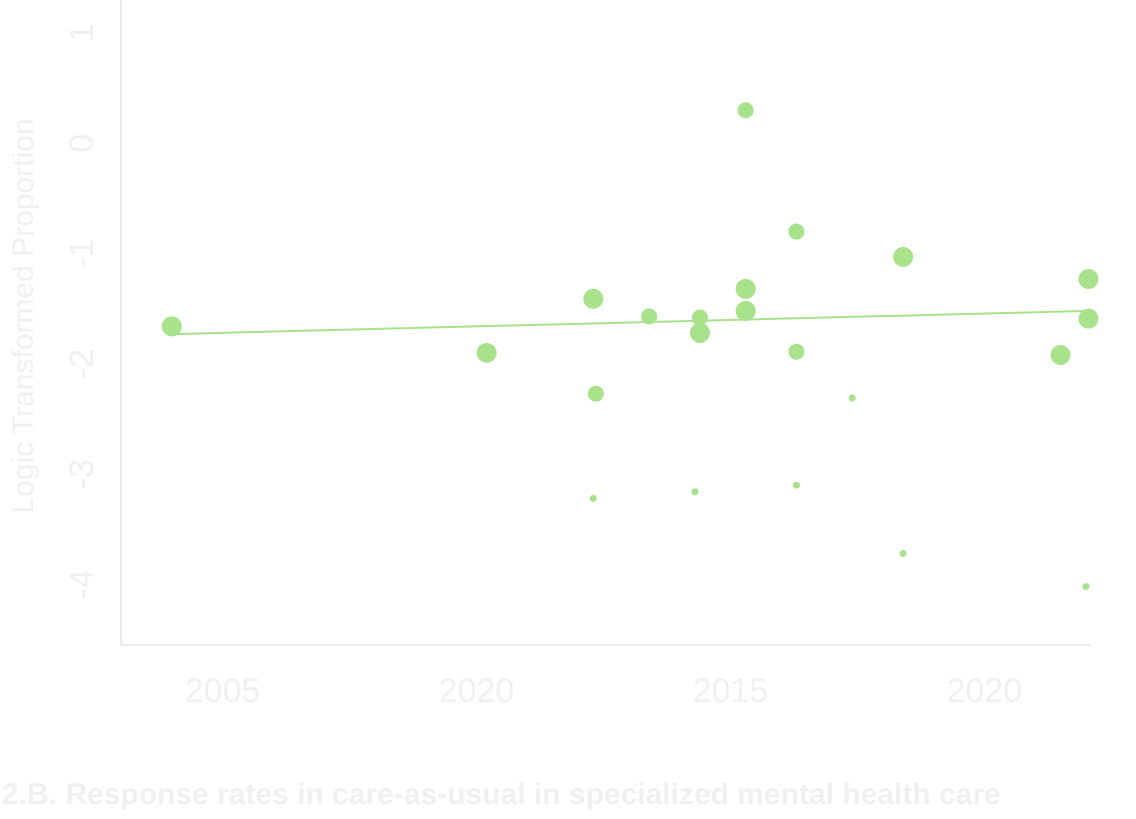 The image size is (1136, 819). What do you see at coordinates (731, 691) in the screenshot?
I see `x-tick-label: 2015` at bounding box center [731, 691].